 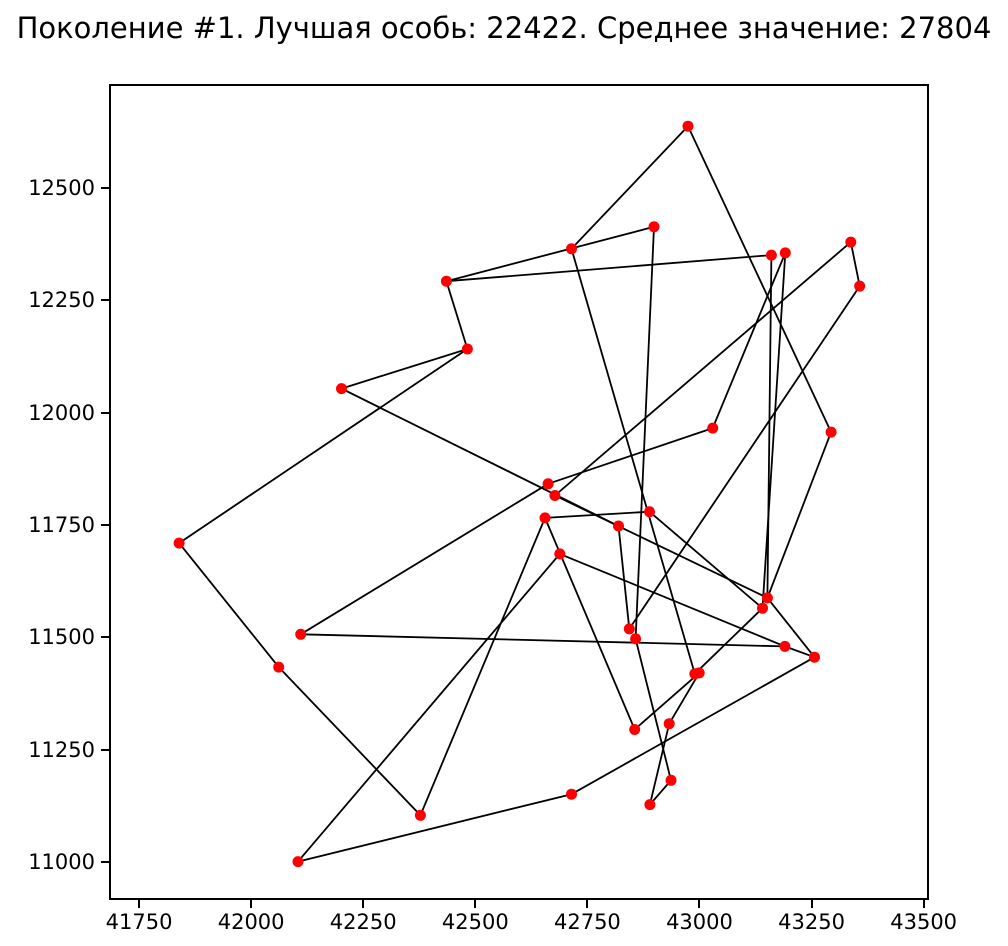 I want to click on x-tick-label: 43000, so click(x=699, y=922).